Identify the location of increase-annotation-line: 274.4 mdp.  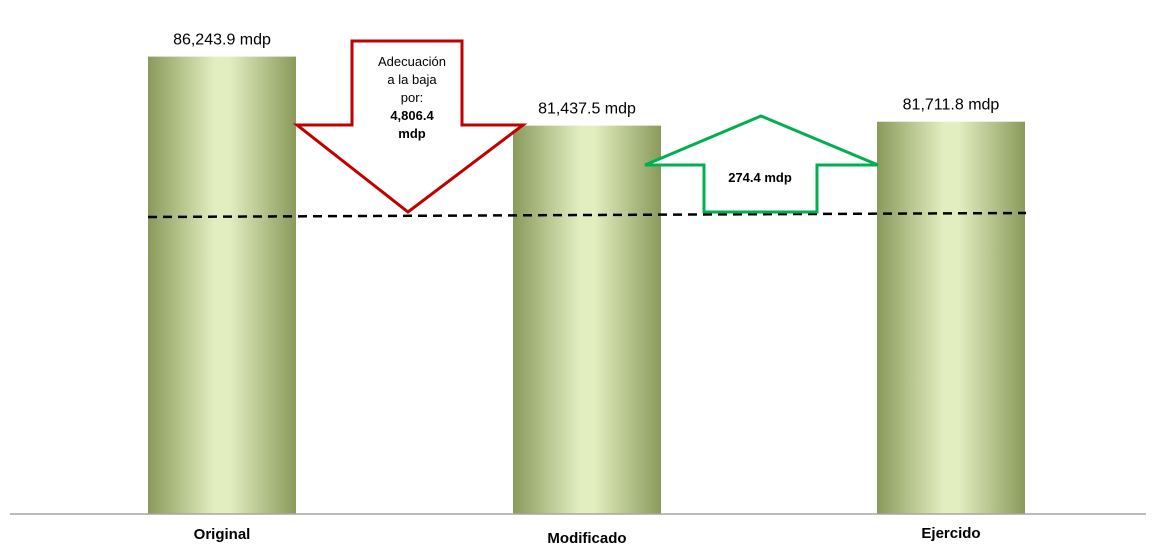
(760, 177).